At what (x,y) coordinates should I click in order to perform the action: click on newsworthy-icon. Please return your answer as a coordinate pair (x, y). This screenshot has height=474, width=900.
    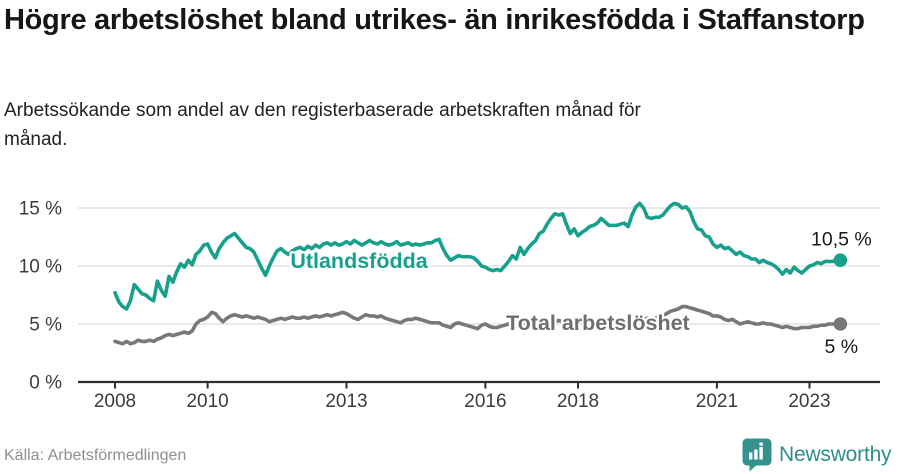
    Looking at the image, I should click on (757, 455).